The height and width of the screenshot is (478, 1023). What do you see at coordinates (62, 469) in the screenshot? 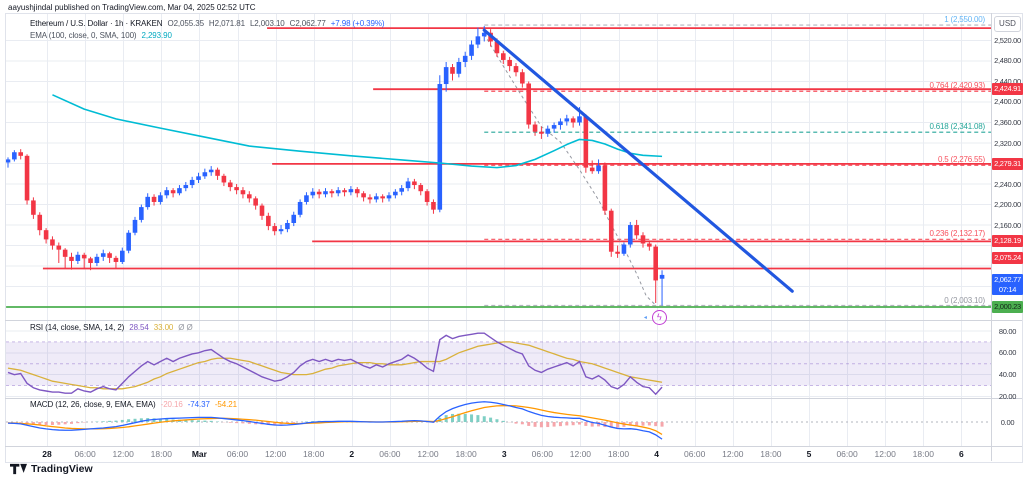
I see `watermark-text: TradingView` at bounding box center [62, 469].